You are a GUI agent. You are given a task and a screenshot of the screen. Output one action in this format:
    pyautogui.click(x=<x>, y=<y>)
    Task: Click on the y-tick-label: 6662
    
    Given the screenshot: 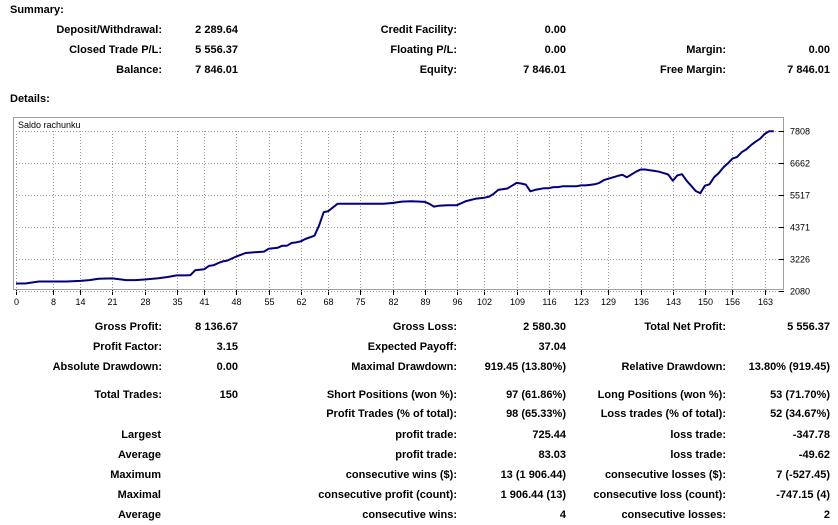 What is the action you would take?
    pyautogui.click(x=800, y=164)
    